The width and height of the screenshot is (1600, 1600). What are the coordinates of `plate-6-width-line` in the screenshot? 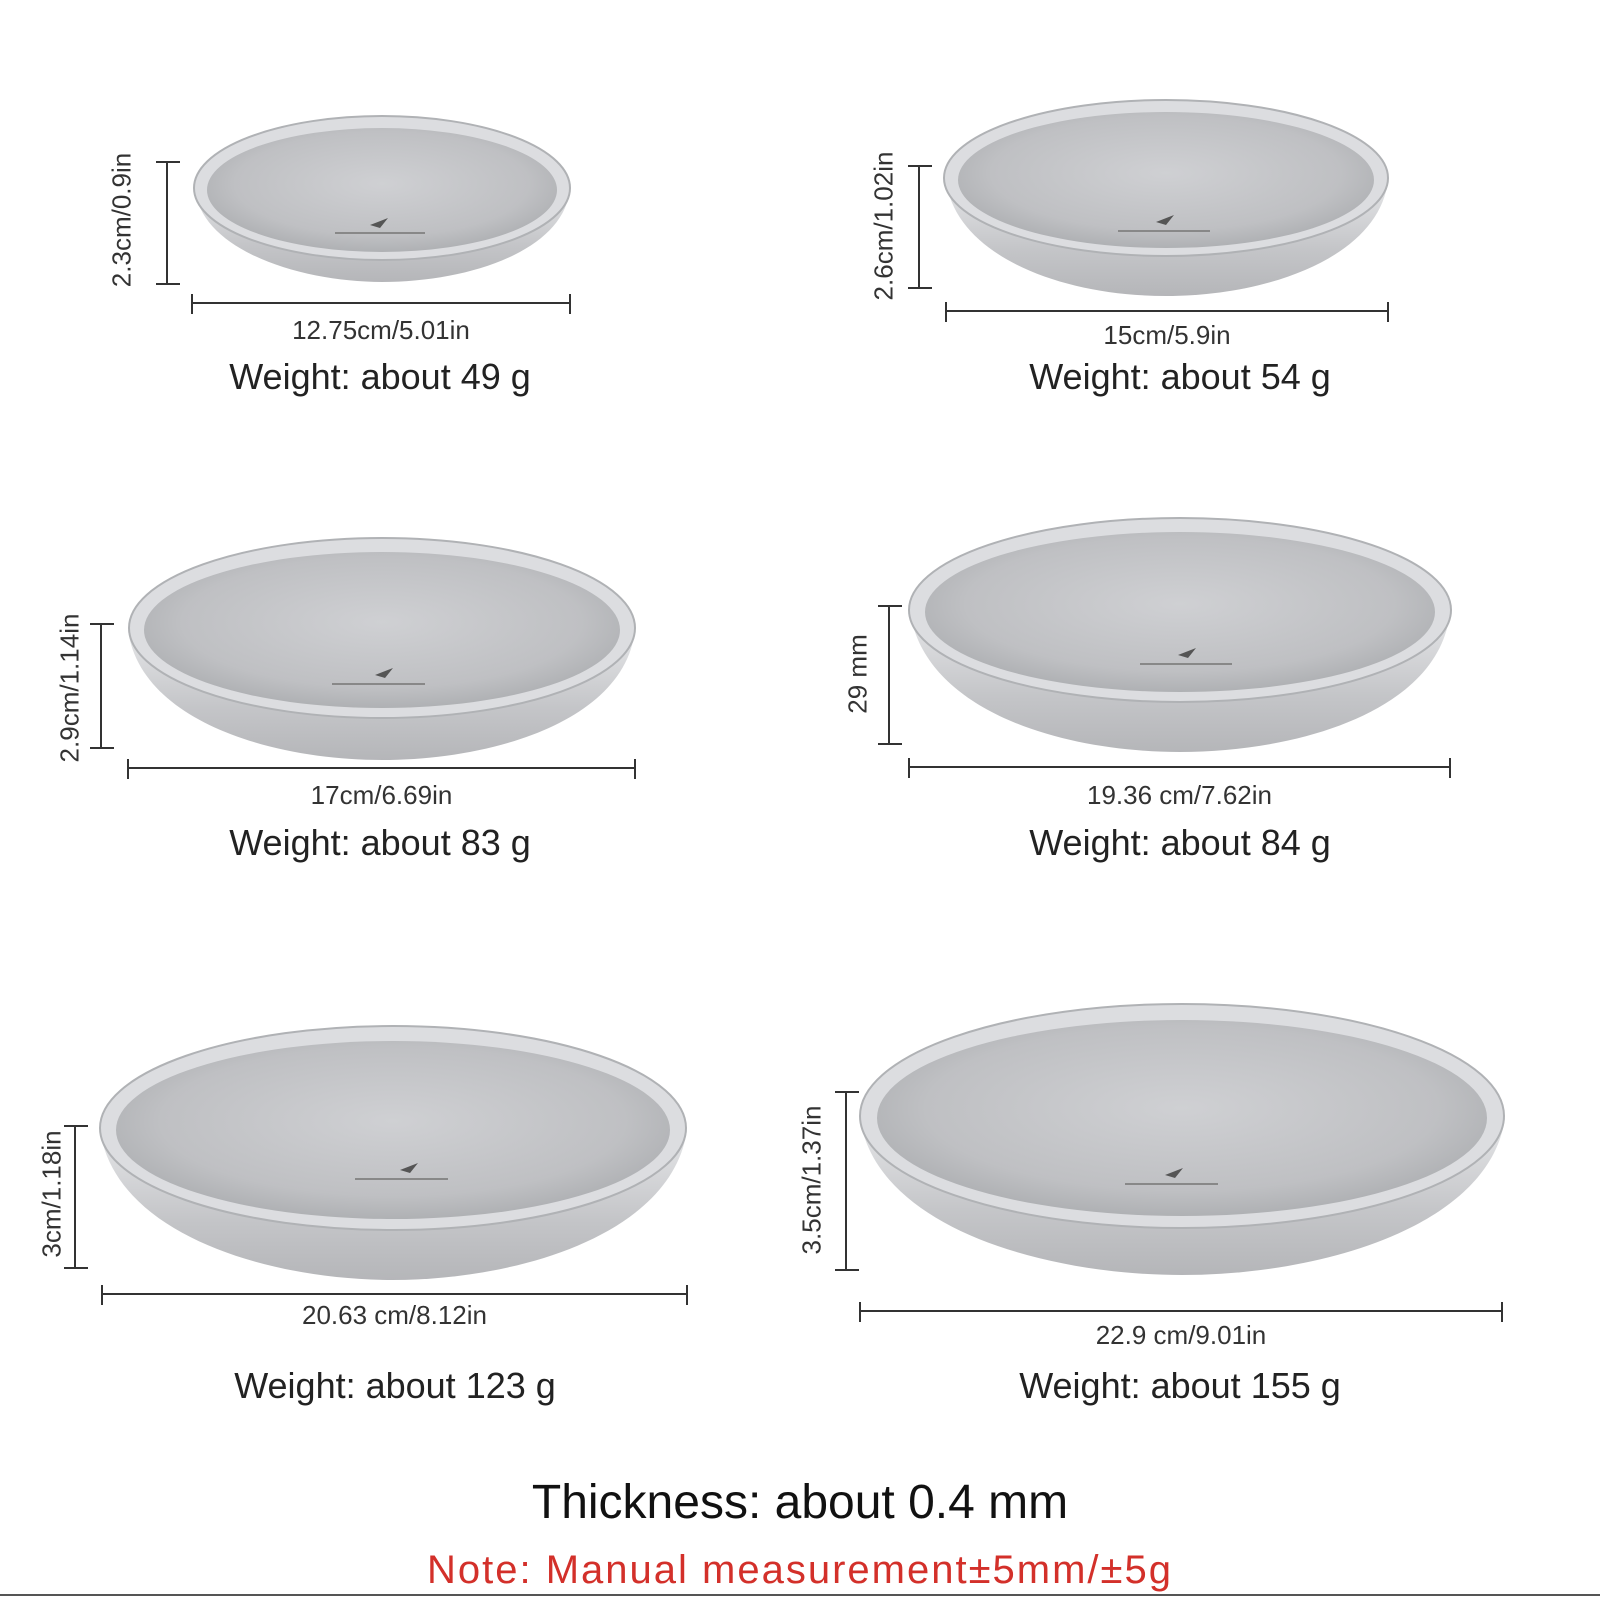 It's located at (1181, 1312).